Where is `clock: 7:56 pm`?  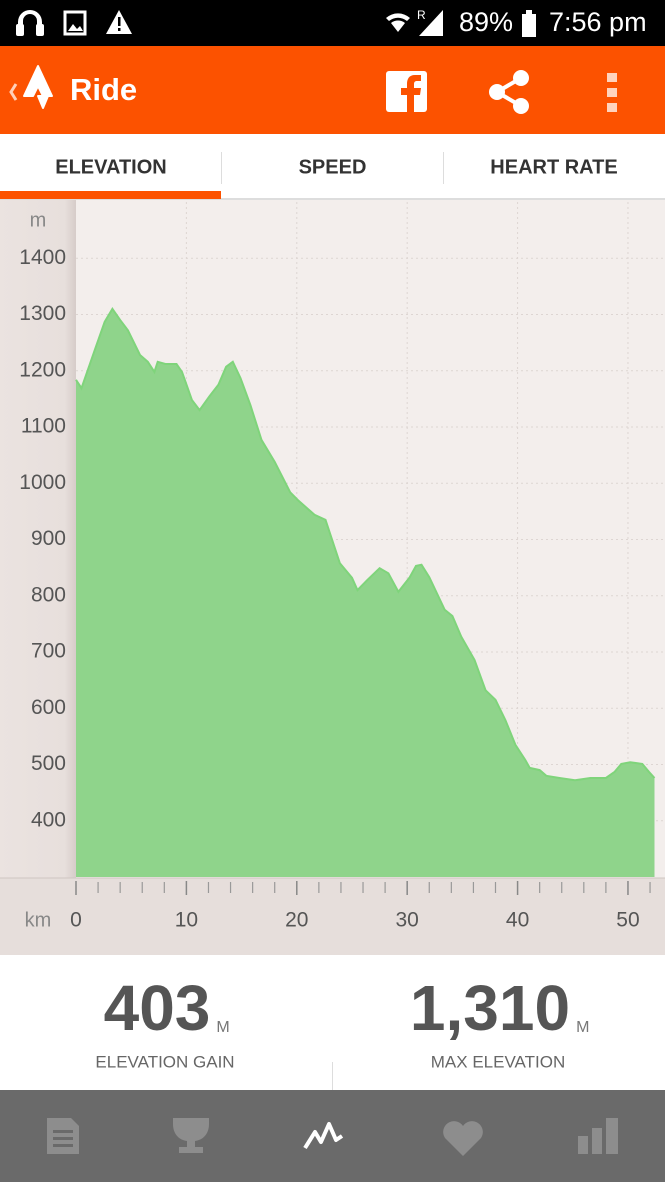
clock: 7:56 pm is located at coordinates (598, 22).